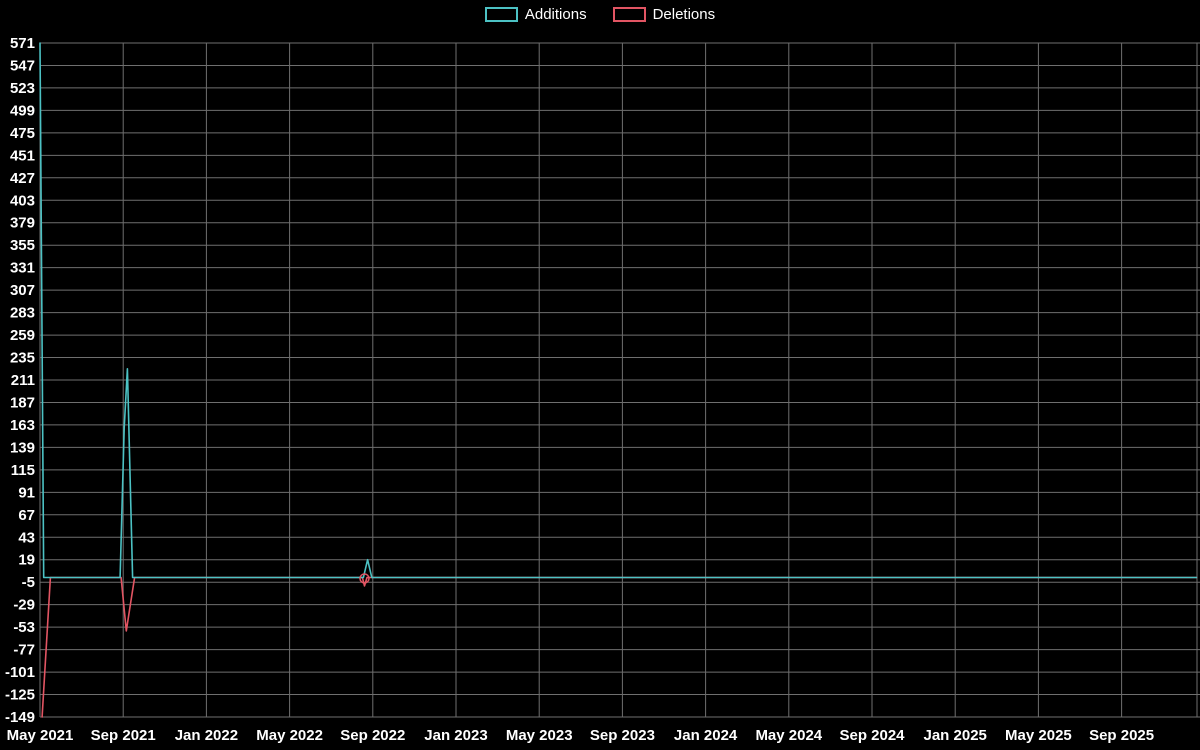 This screenshot has height=750, width=1200. Describe the element at coordinates (24, 650) in the screenshot. I see `y-tick-label: -77` at that location.